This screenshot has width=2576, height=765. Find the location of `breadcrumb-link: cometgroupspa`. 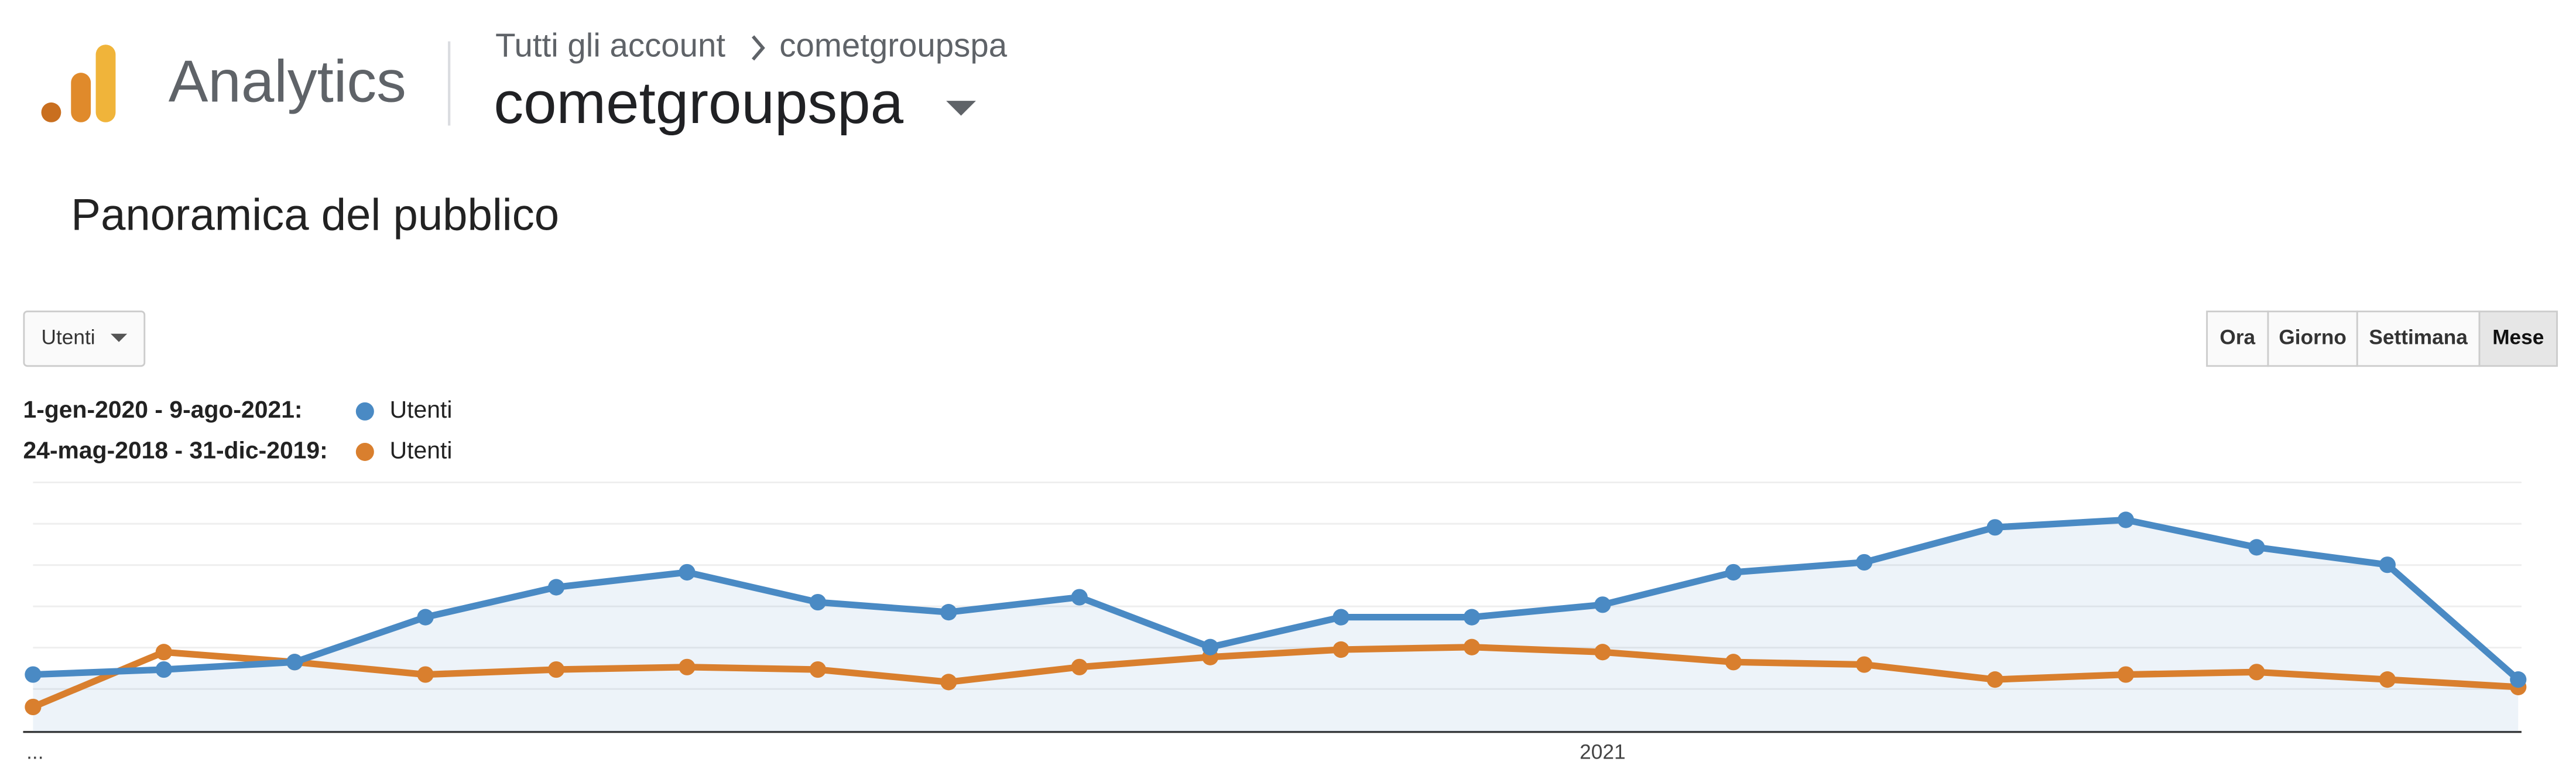

breadcrumb-link: cometgroupspa is located at coordinates (893, 45).